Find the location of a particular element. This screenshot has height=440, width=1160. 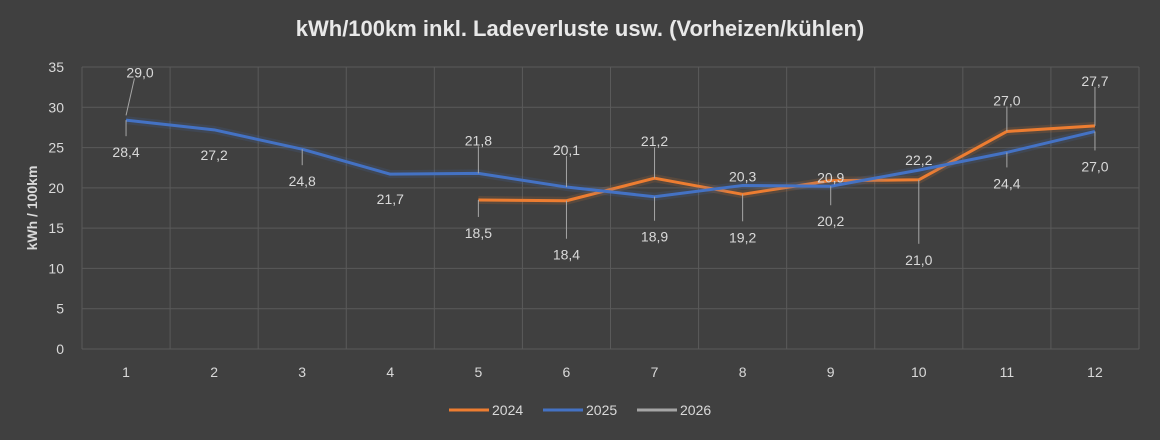

legend-label-2024: 2024 is located at coordinates (507, 410).